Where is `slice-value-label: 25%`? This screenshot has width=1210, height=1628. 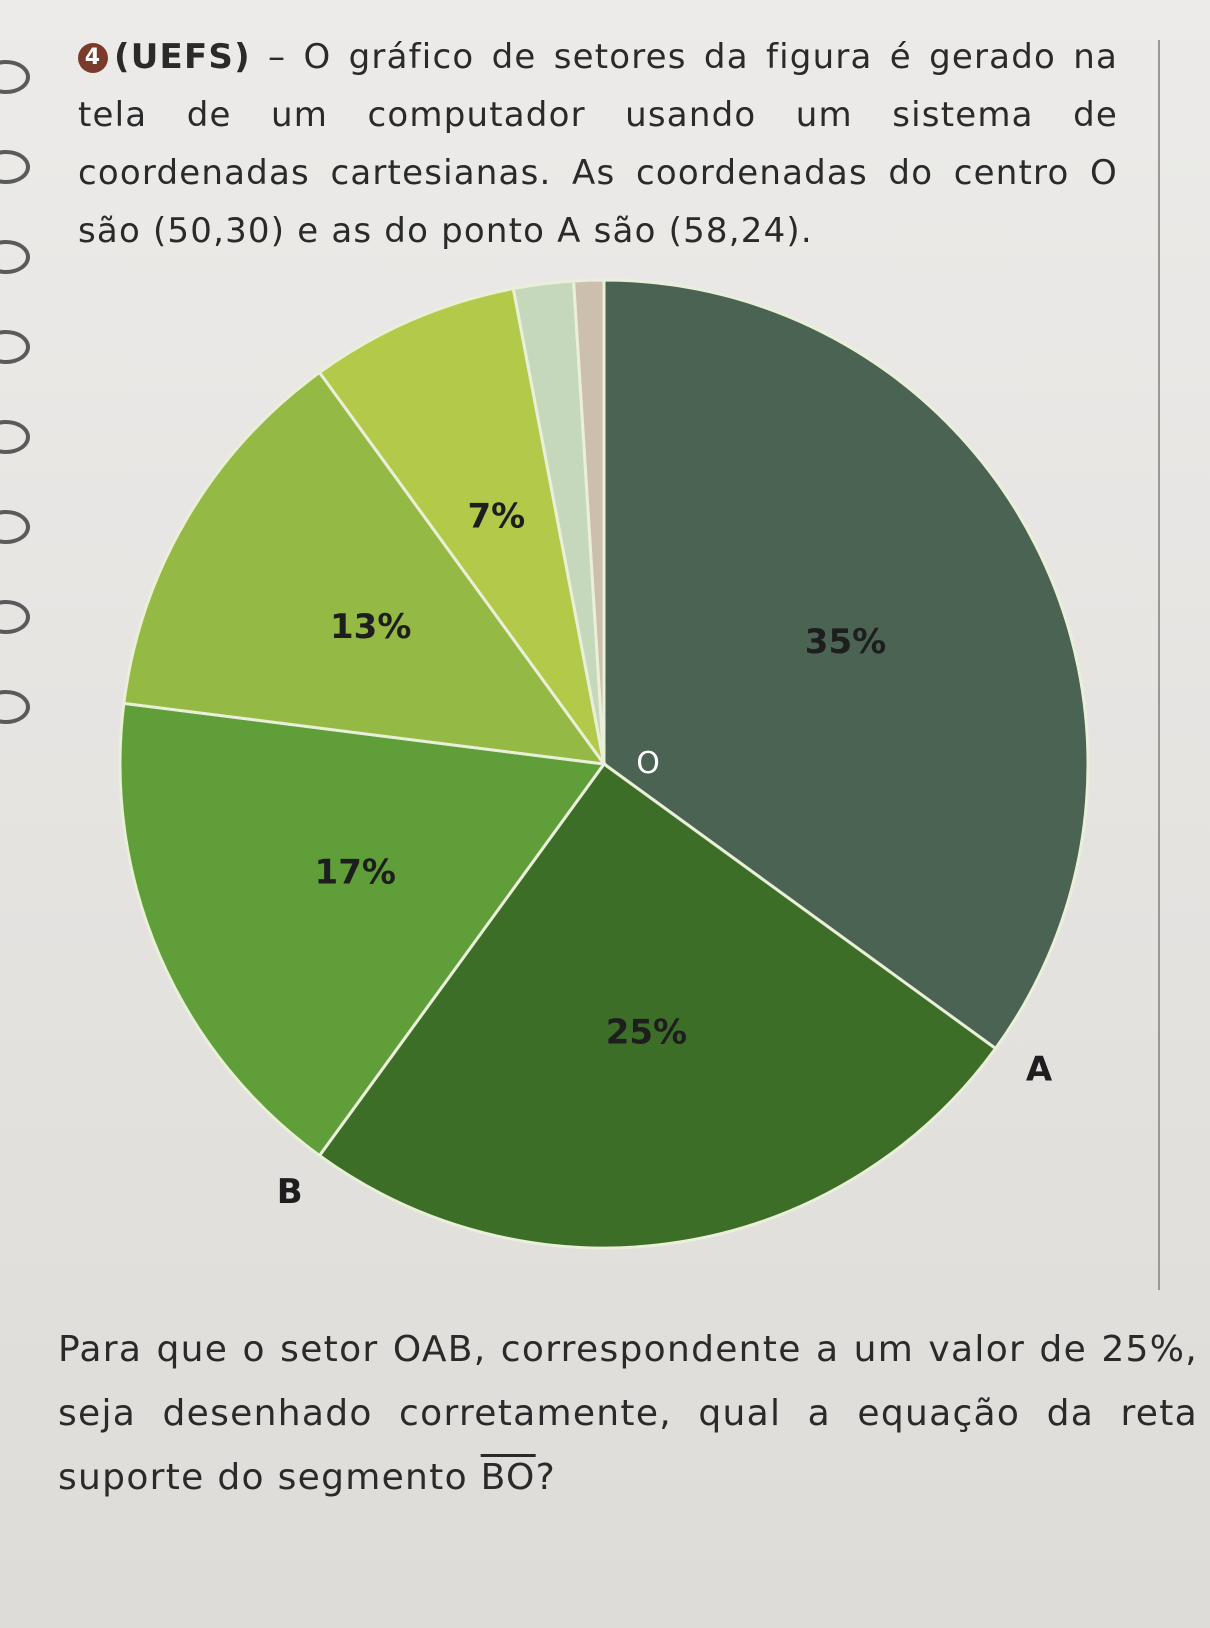
slice-value-label: 25% is located at coordinates (646, 1033).